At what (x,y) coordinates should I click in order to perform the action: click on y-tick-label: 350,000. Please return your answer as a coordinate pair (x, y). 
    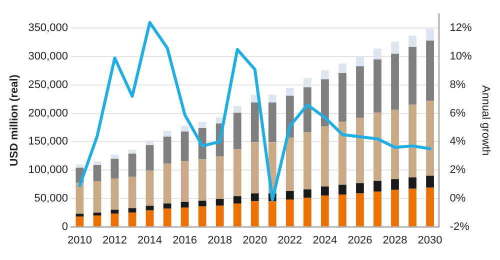
    Looking at the image, I should click on (48, 28).